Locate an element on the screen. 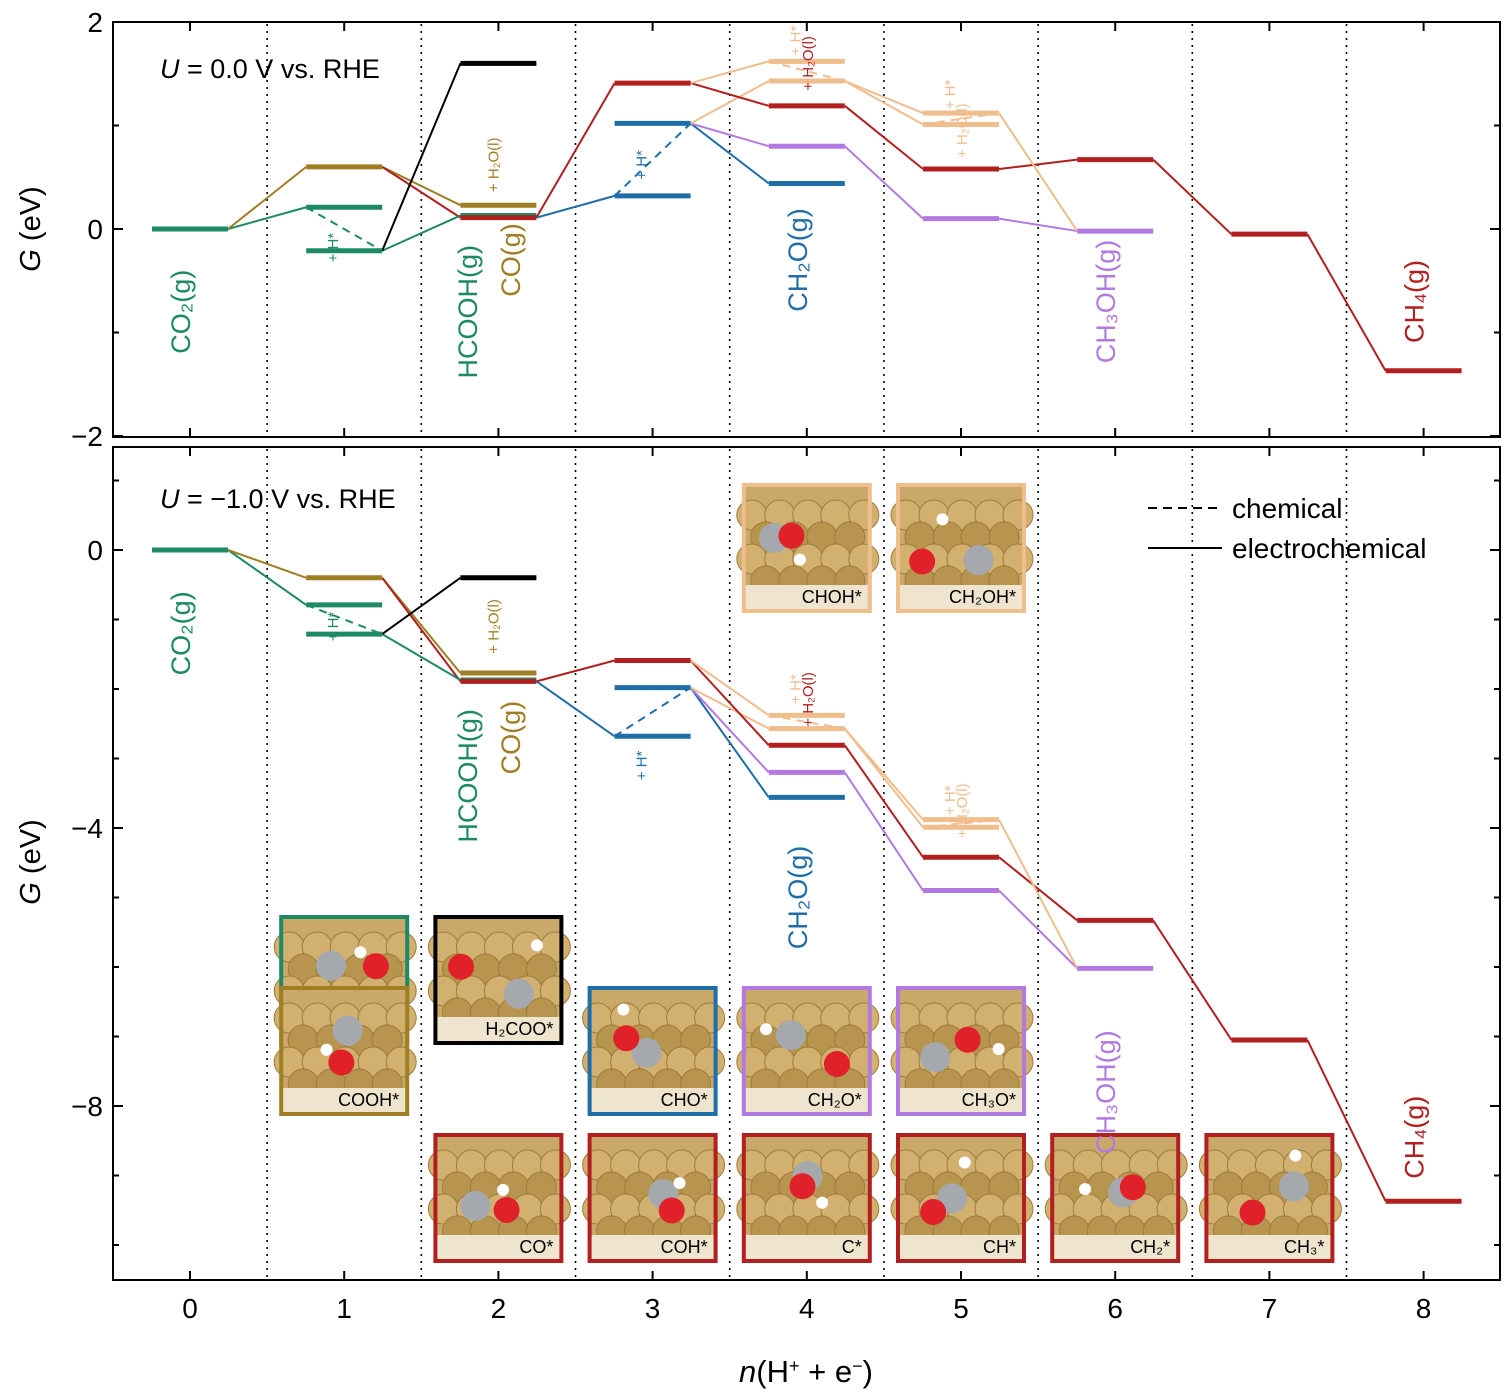 The width and height of the screenshot is (1510, 1398). top-panel-title: U = 0.0 V vs. RHE is located at coordinates (270, 69).